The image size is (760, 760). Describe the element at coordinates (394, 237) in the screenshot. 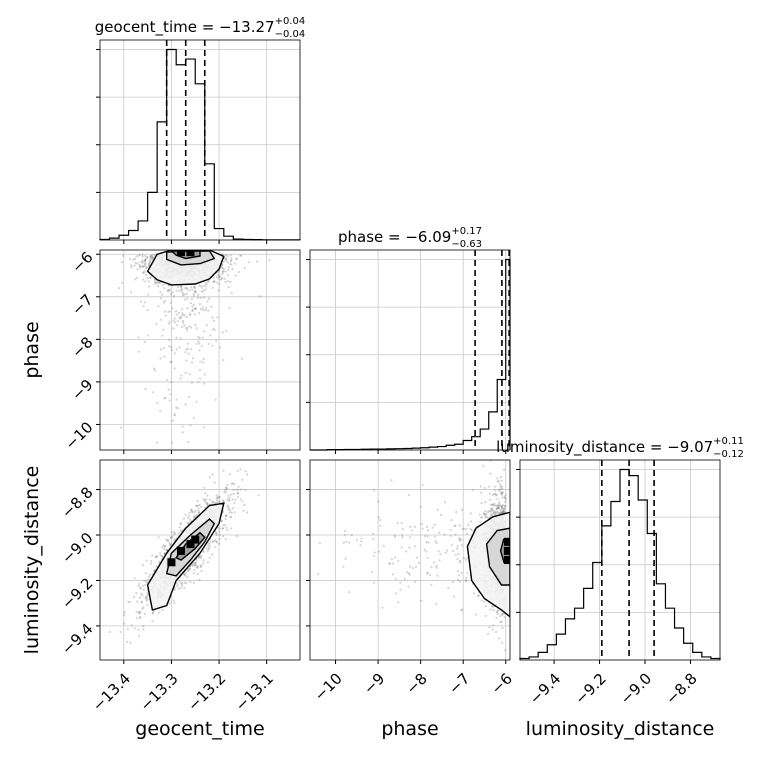

I see `title-main: phase = −6.09` at that location.